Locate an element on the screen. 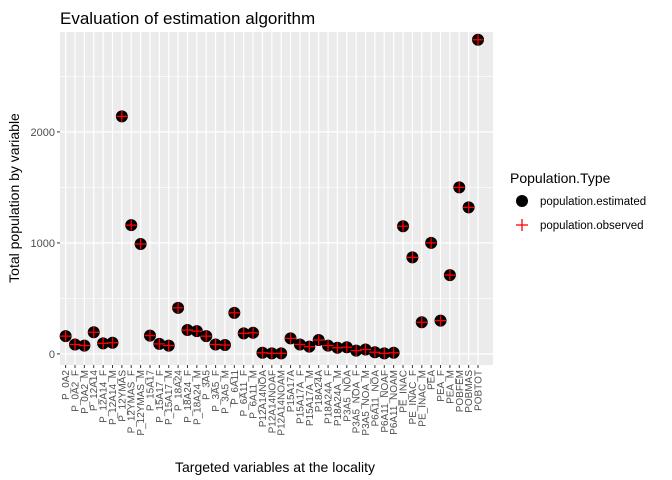 This screenshot has height=480, width=672. x-axis-title: Targeted variables at the locality is located at coordinates (275, 467).